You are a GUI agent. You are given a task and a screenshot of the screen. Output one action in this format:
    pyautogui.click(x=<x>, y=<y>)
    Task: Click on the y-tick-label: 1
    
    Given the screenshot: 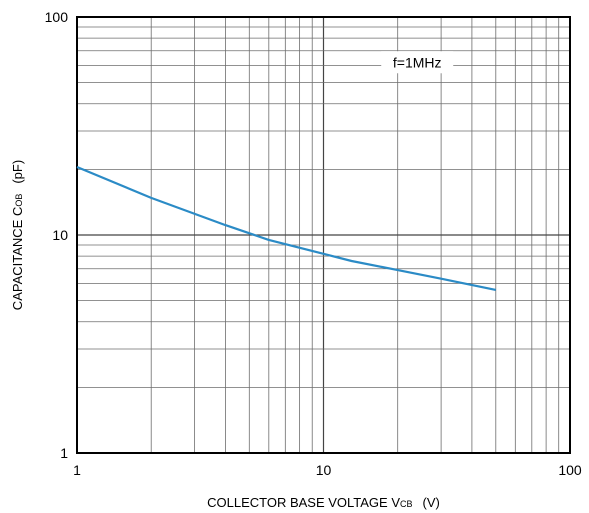 What is the action you would take?
    pyautogui.click(x=64, y=453)
    